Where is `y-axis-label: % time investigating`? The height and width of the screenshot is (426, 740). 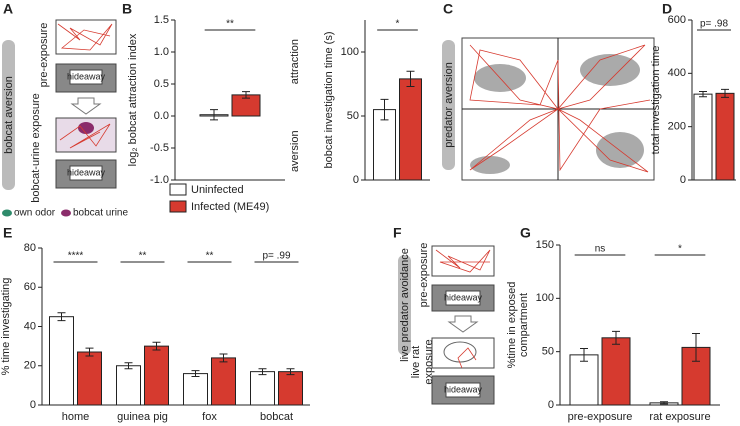
y-axis-label: % time investigating is located at coordinates (6, 327).